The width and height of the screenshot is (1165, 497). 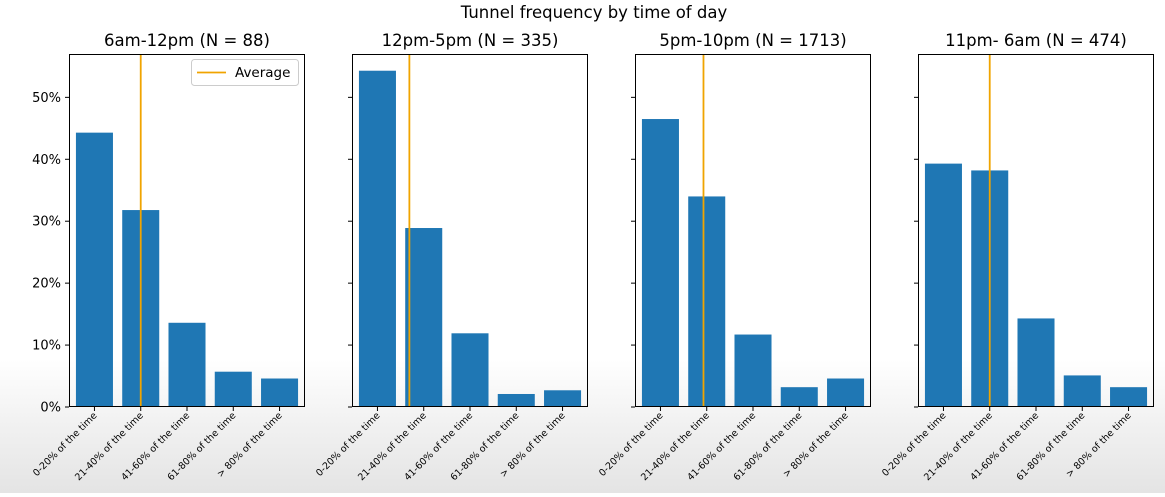 I want to click on subplot-title: 12pm-5pm (N = 335), so click(x=470, y=40).